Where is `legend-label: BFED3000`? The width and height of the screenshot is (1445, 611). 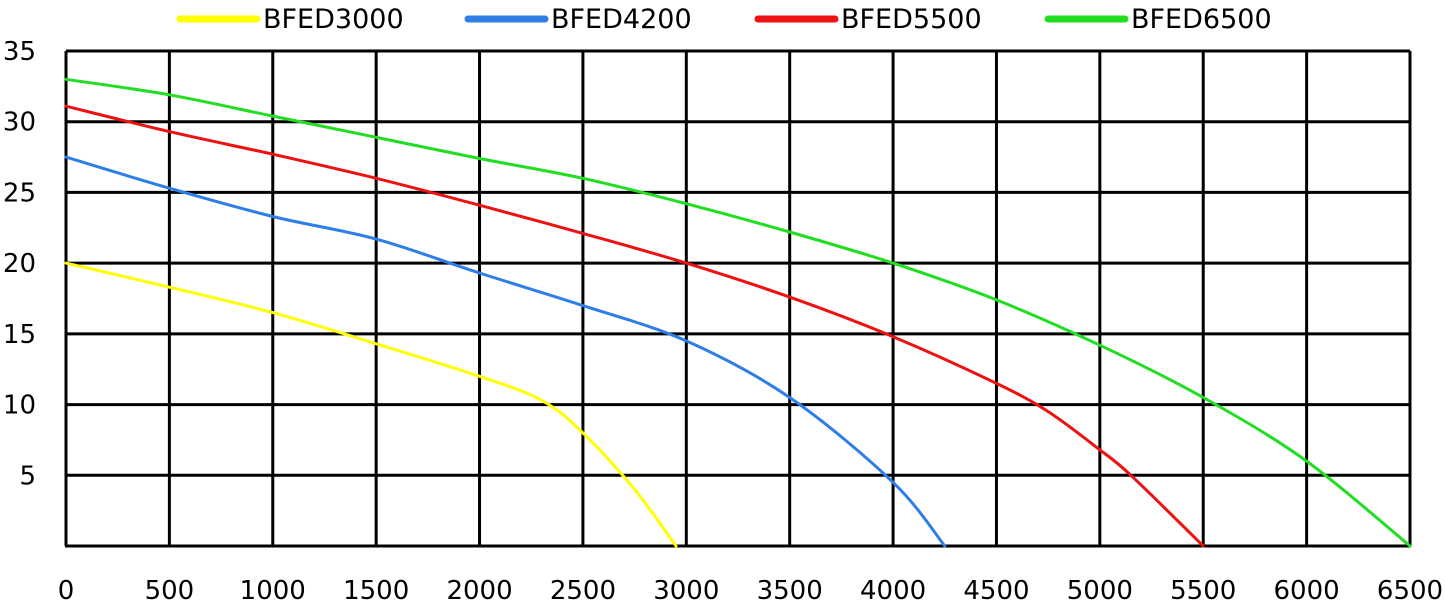
legend-label: BFED3000 is located at coordinates (333, 19).